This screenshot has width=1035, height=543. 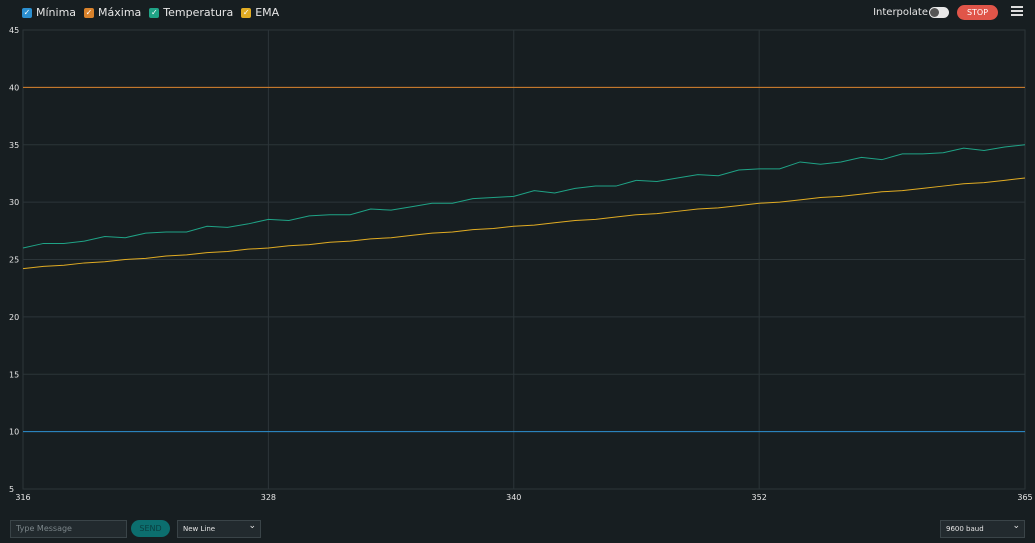 I want to click on x-tick-label: 365, so click(x=1024, y=497).